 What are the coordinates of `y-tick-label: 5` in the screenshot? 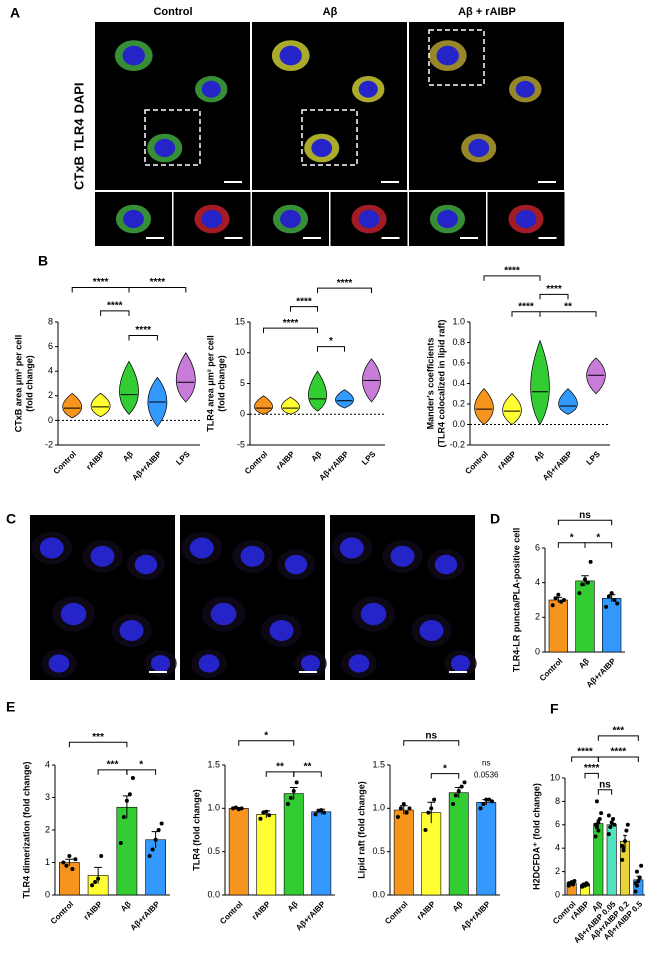 It's located at (242, 383).